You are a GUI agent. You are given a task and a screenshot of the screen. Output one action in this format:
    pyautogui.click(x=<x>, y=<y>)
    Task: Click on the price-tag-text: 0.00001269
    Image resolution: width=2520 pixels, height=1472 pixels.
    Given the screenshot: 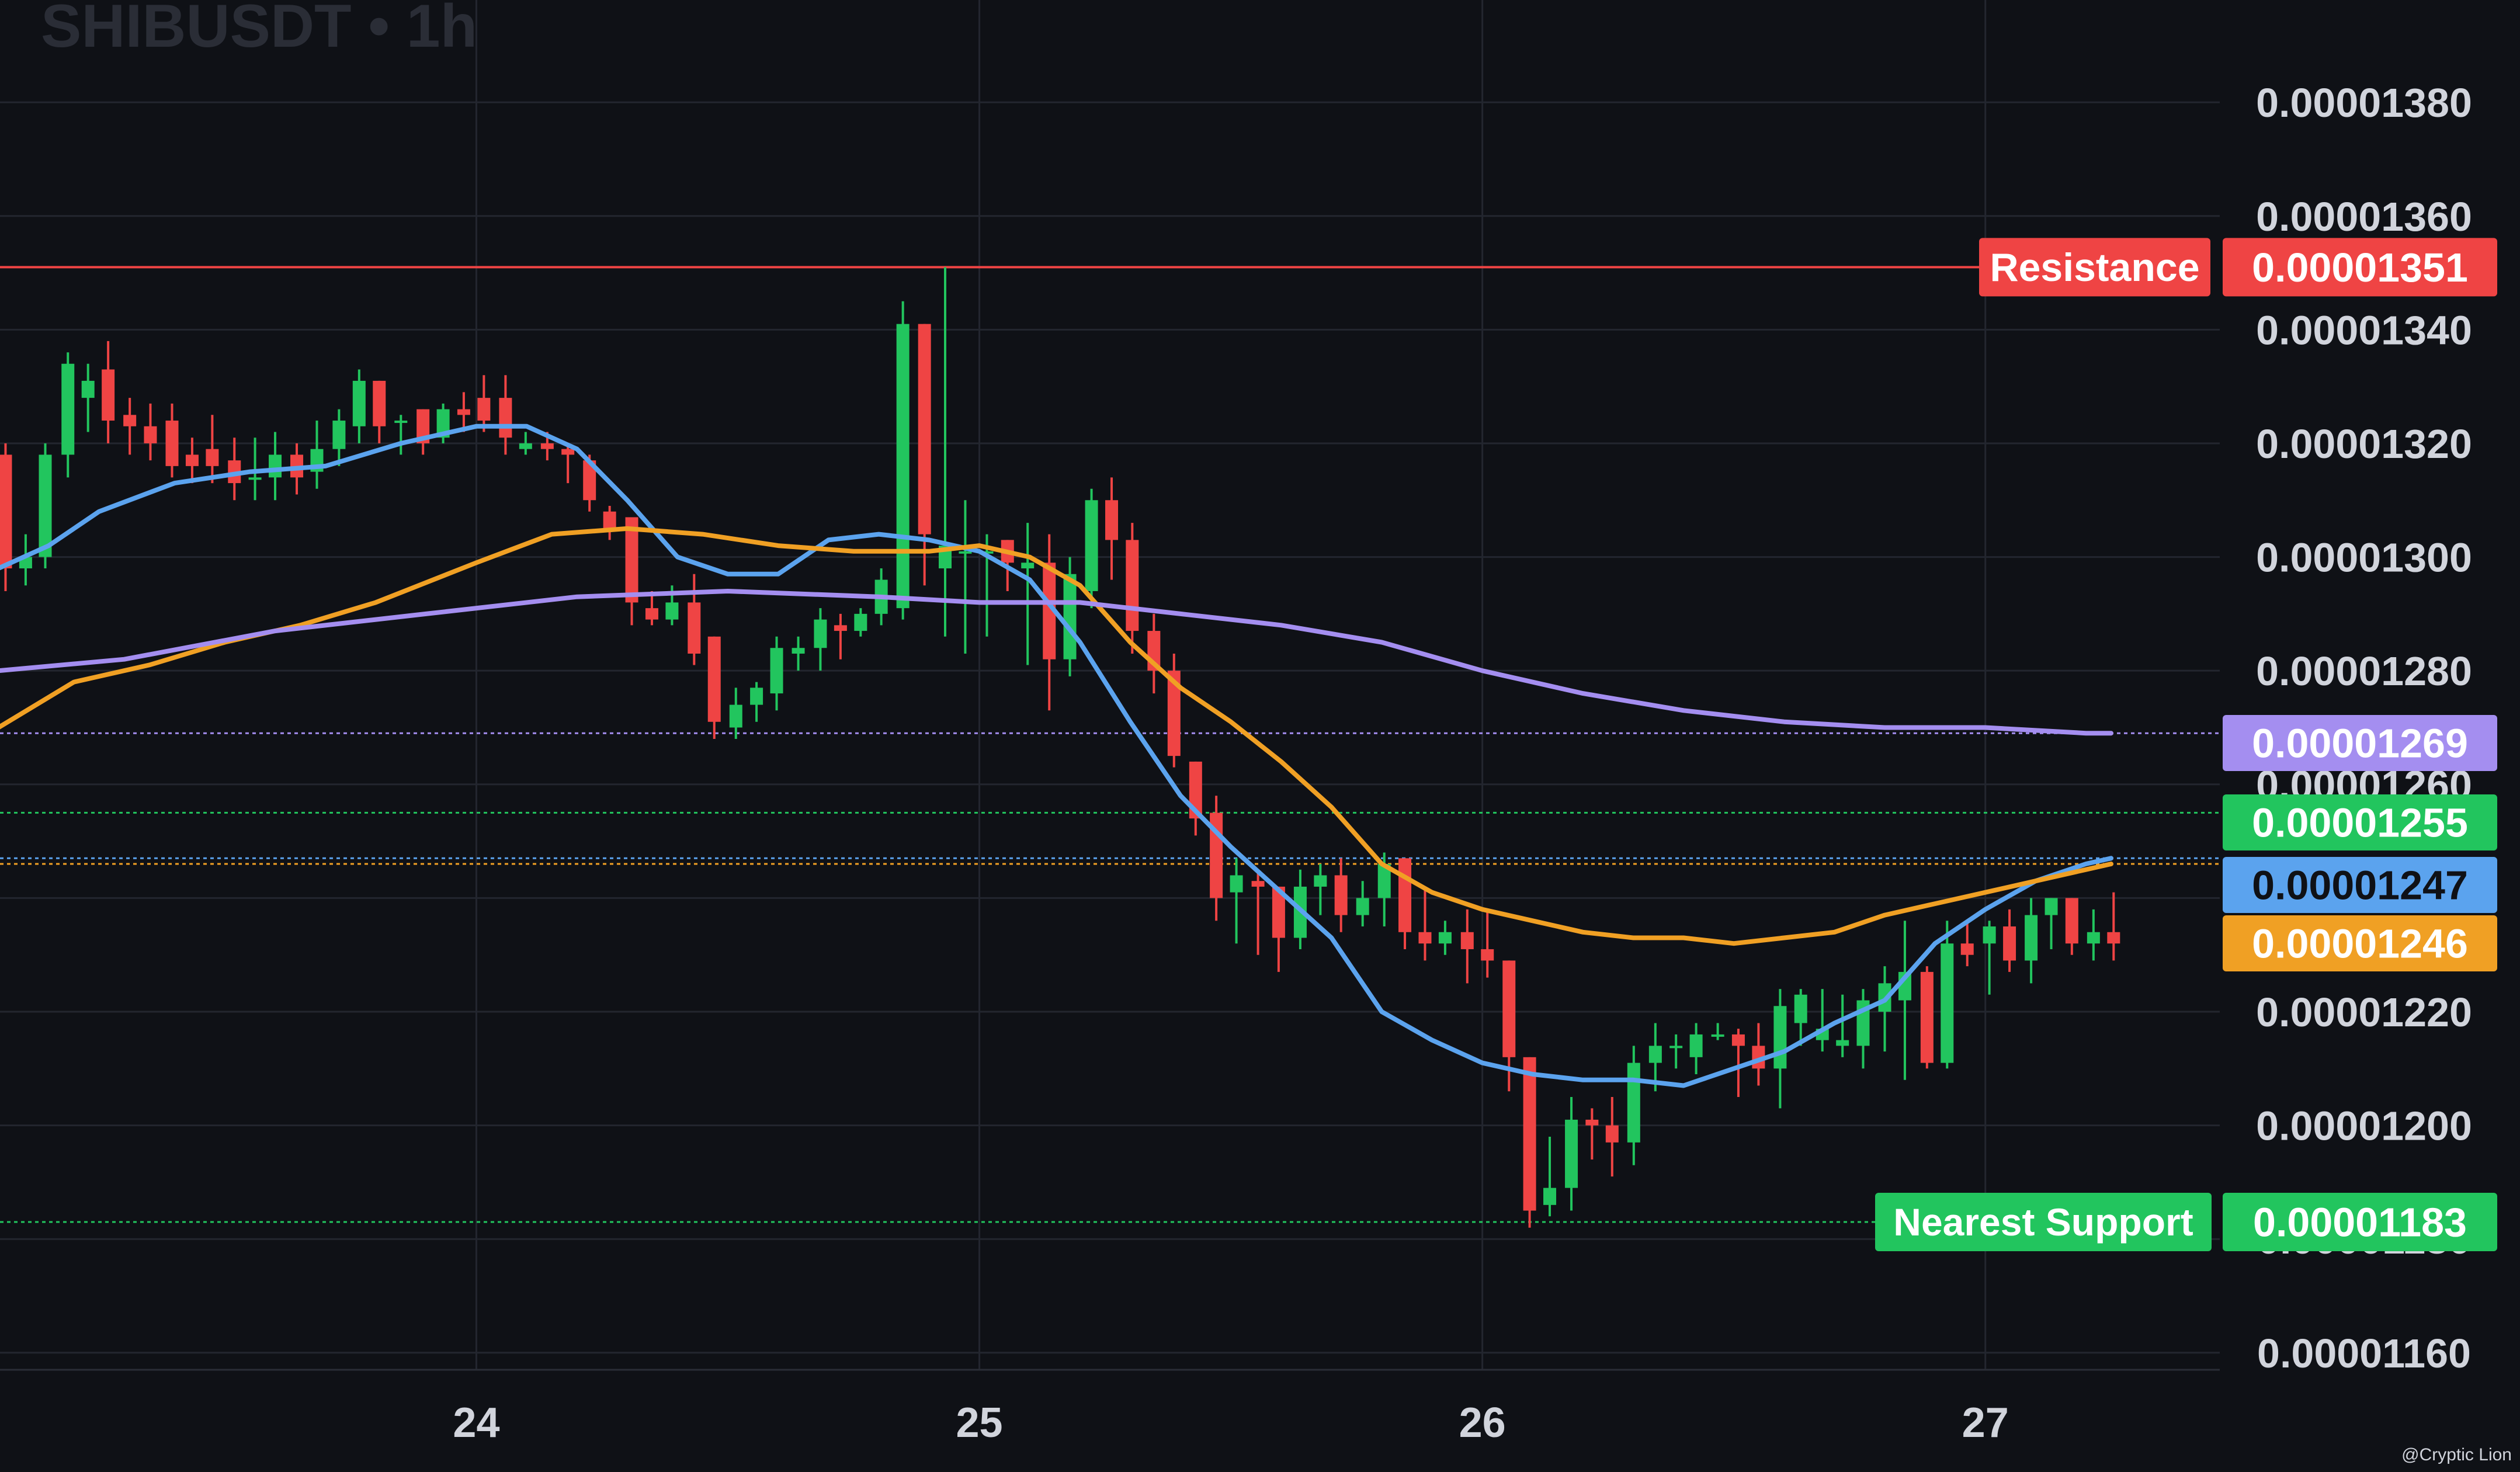 What is the action you would take?
    pyautogui.click(x=2360, y=743)
    